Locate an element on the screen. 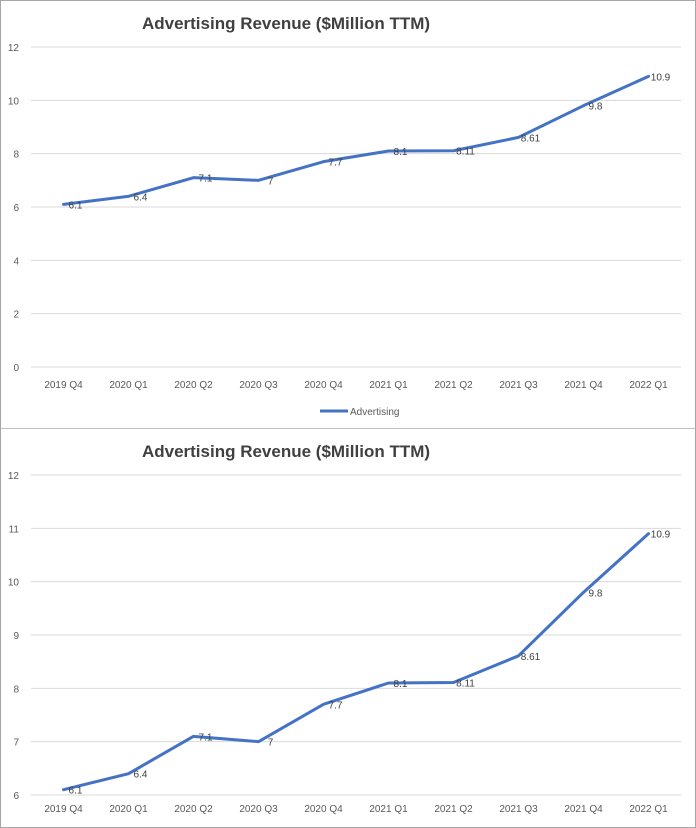 Image resolution: width=696 pixels, height=828 pixels. legend-label: Advertising is located at coordinates (374, 412).